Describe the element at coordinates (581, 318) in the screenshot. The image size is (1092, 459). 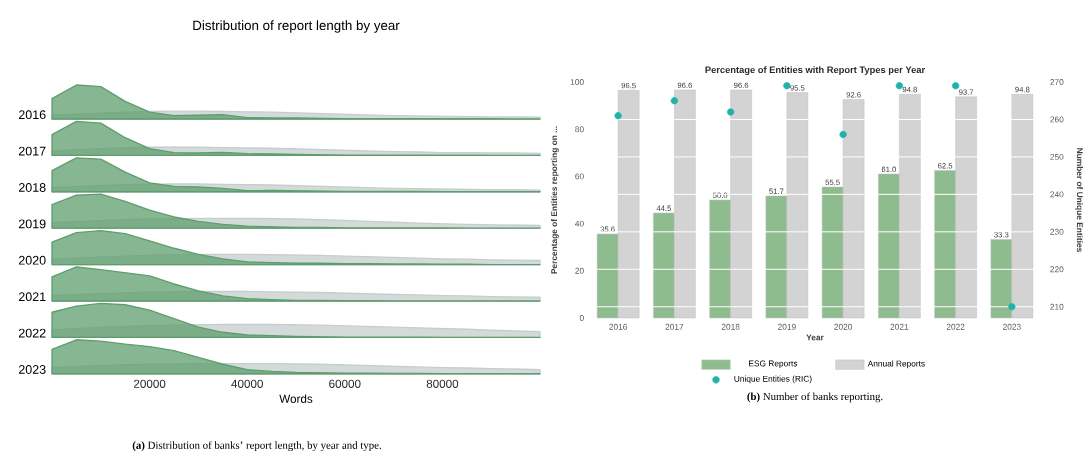
I see `y-tick-label: 0` at that location.